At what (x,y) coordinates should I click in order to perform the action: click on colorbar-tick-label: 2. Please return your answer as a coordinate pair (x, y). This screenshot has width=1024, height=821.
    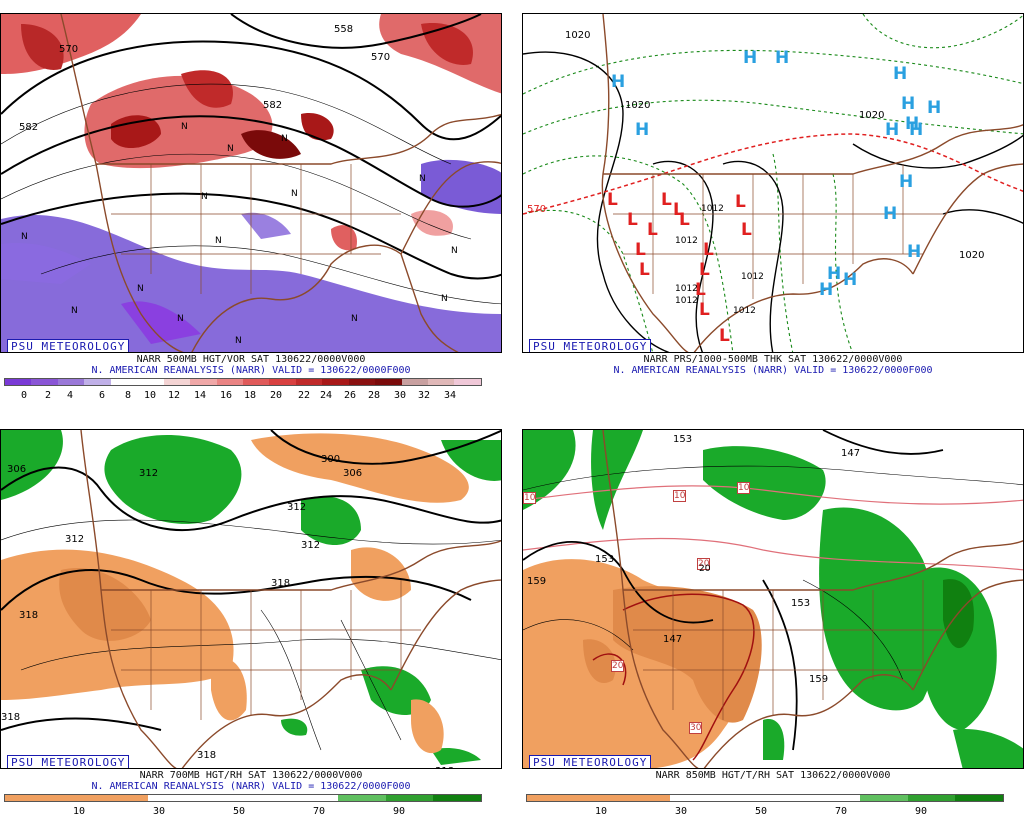
    Looking at the image, I should click on (48, 395).